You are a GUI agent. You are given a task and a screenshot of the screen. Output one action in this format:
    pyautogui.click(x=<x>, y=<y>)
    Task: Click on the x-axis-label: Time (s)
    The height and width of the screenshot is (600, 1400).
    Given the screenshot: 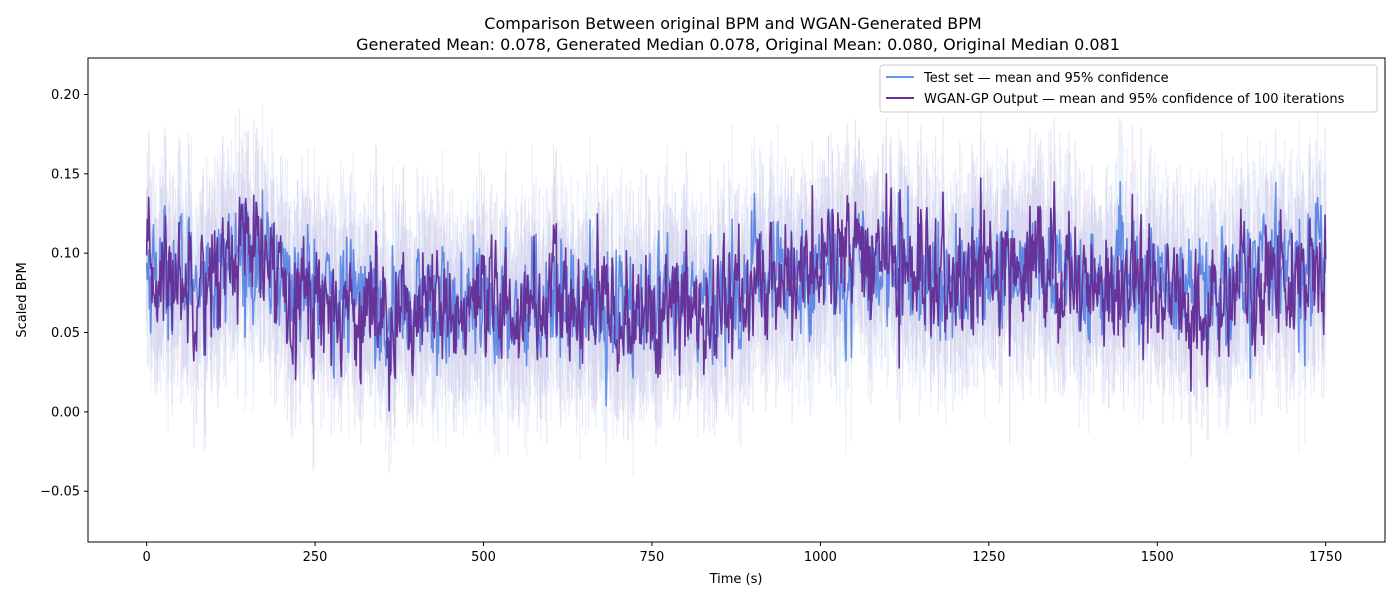 What is the action you would take?
    pyautogui.click(x=736, y=579)
    